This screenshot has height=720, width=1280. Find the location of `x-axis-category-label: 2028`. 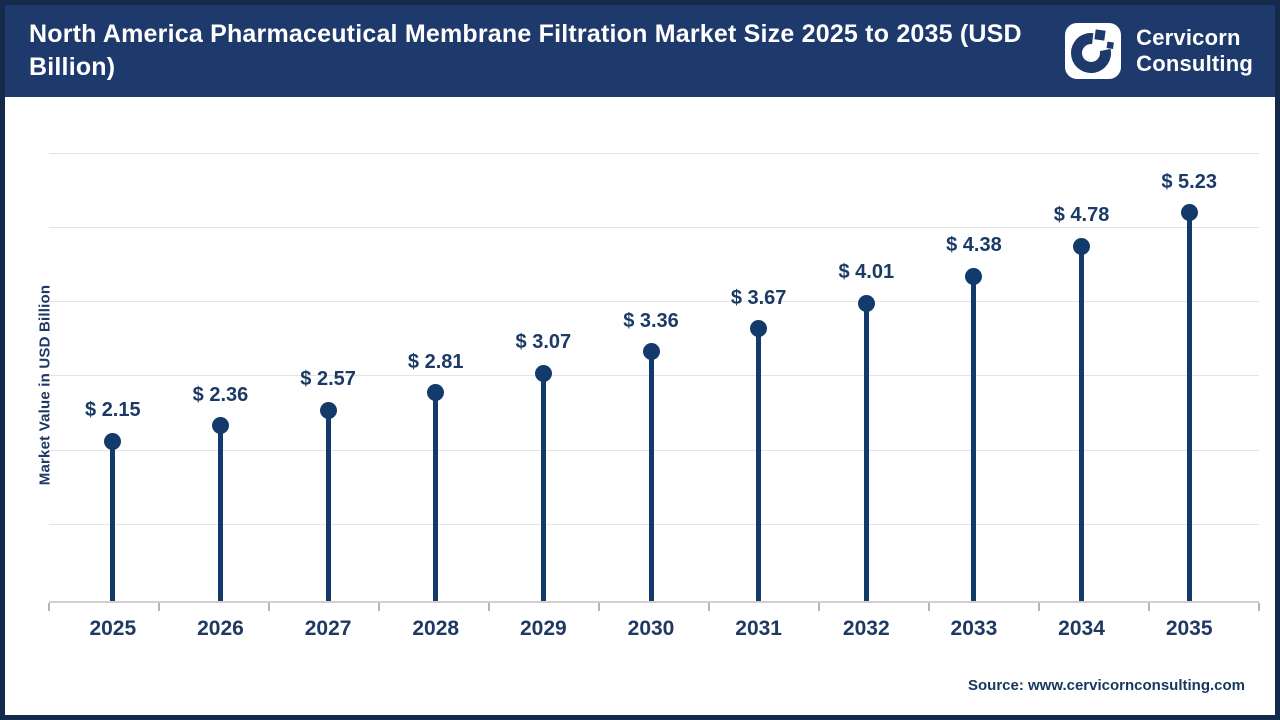

x-axis-category-label: 2028 is located at coordinates (436, 628).